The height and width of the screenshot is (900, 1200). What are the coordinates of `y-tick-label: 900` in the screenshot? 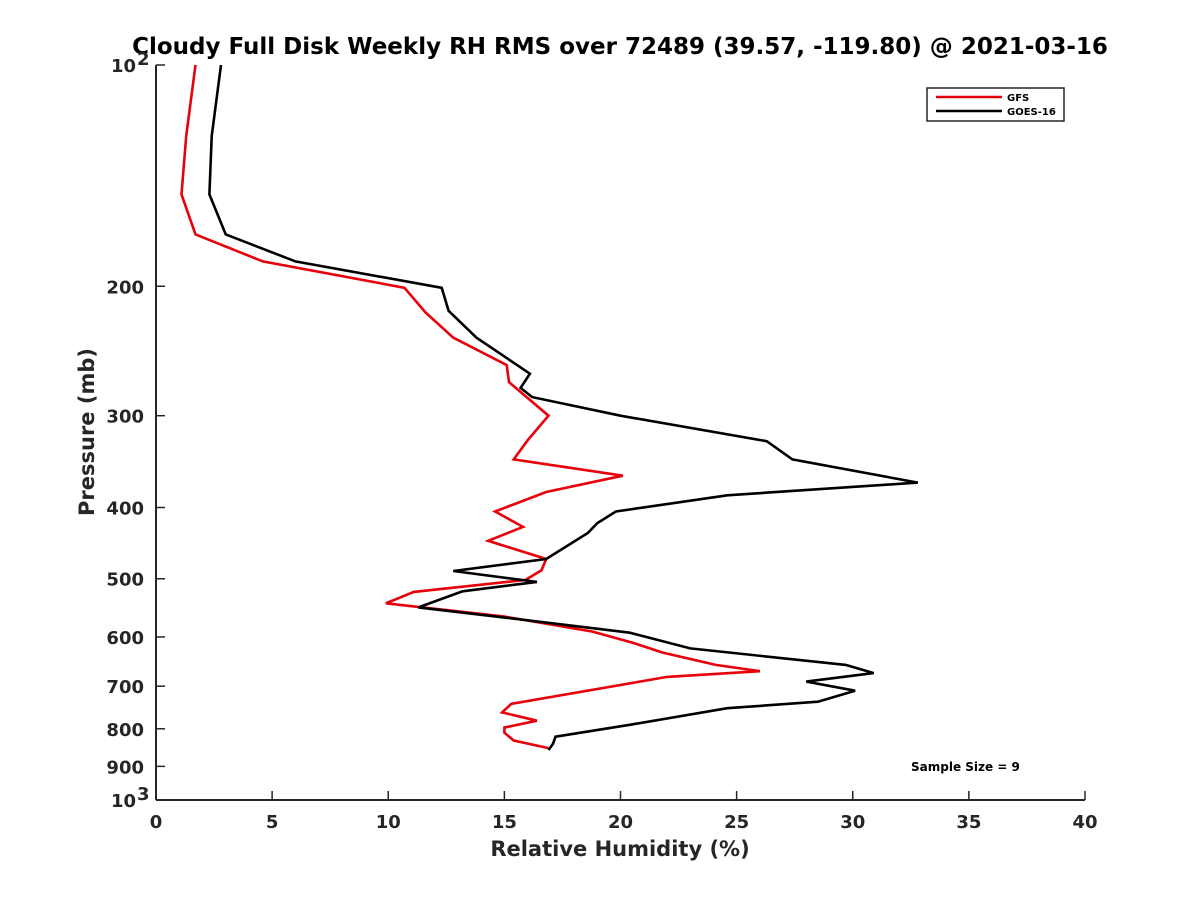 It's located at (125, 767).